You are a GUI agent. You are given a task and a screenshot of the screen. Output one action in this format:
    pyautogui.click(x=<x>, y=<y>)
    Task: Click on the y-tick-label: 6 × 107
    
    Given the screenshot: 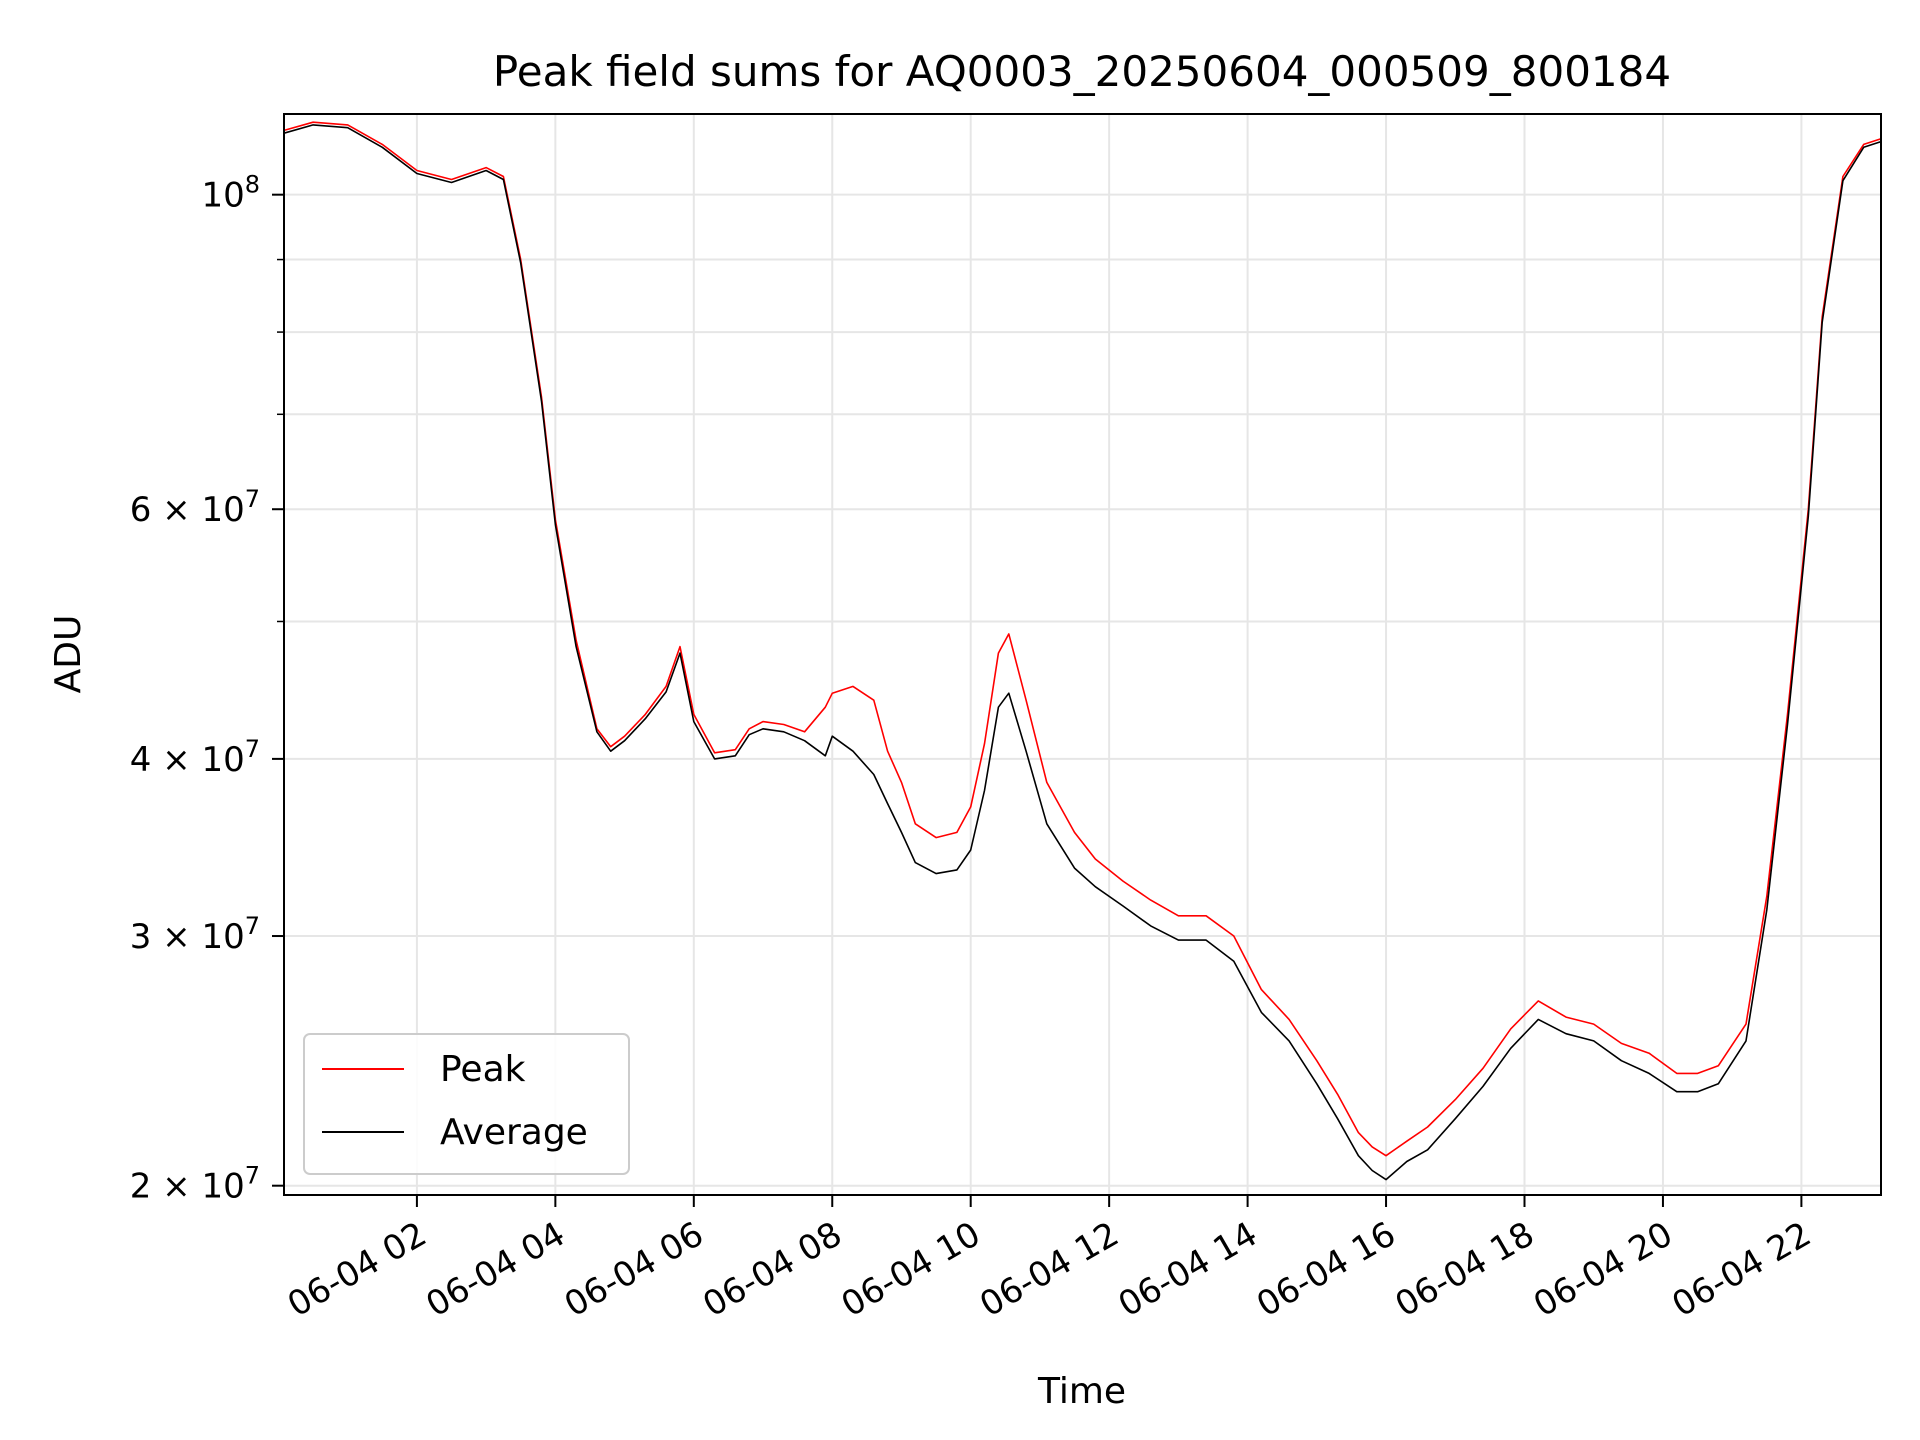 What is the action you would take?
    pyautogui.click(x=195, y=507)
    